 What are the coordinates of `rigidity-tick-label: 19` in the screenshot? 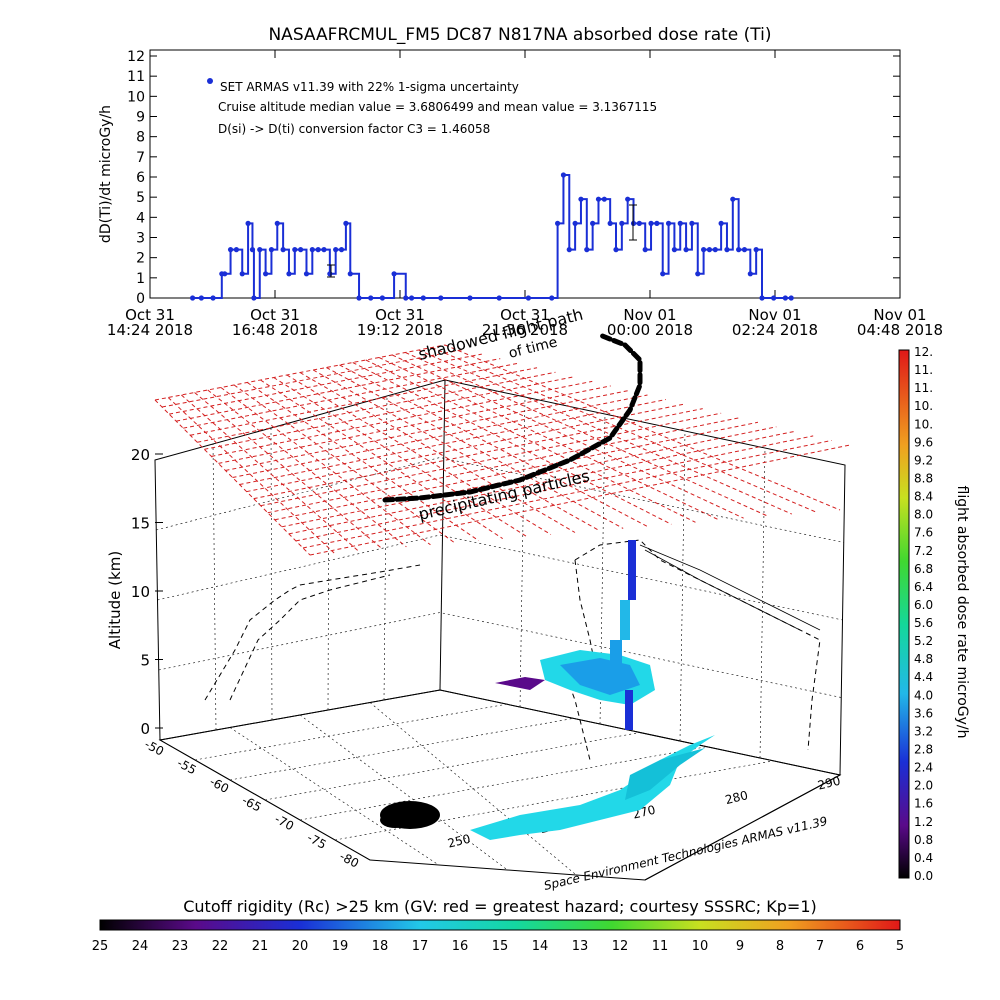 It's located at (340, 946).